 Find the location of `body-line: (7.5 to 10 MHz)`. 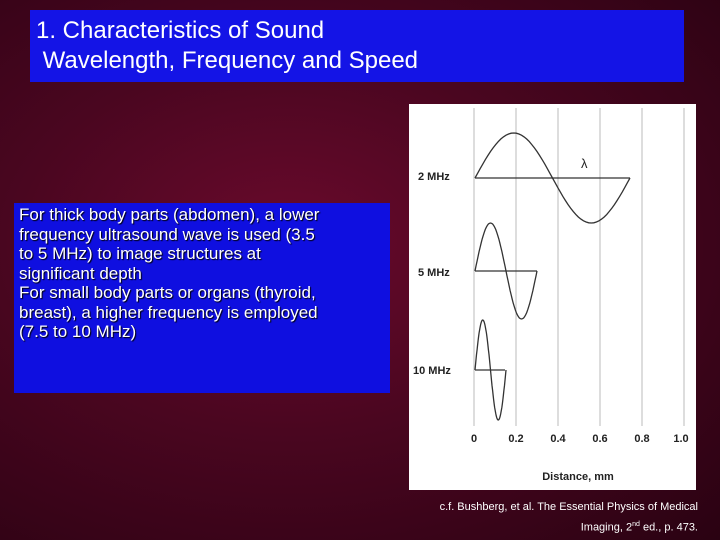

body-line: (7.5 to 10 MHz) is located at coordinates (78, 331).